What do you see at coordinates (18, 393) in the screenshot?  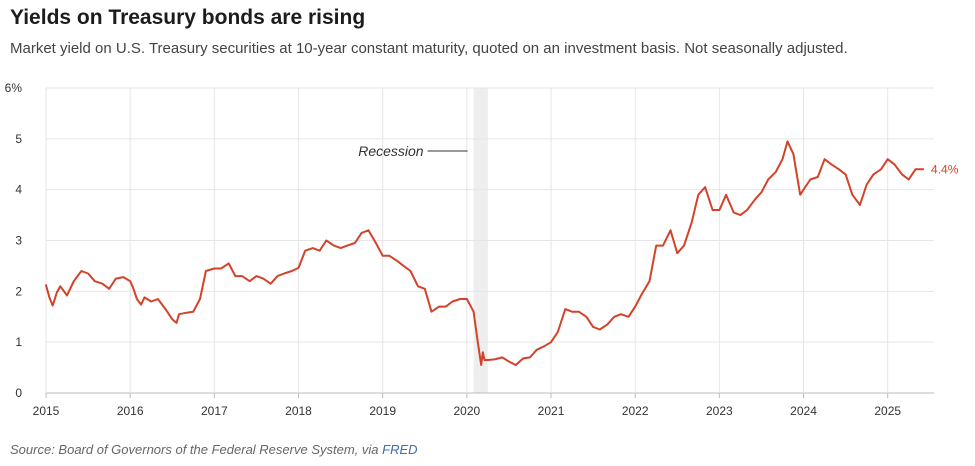 I see `y-tick-label: 0` at bounding box center [18, 393].